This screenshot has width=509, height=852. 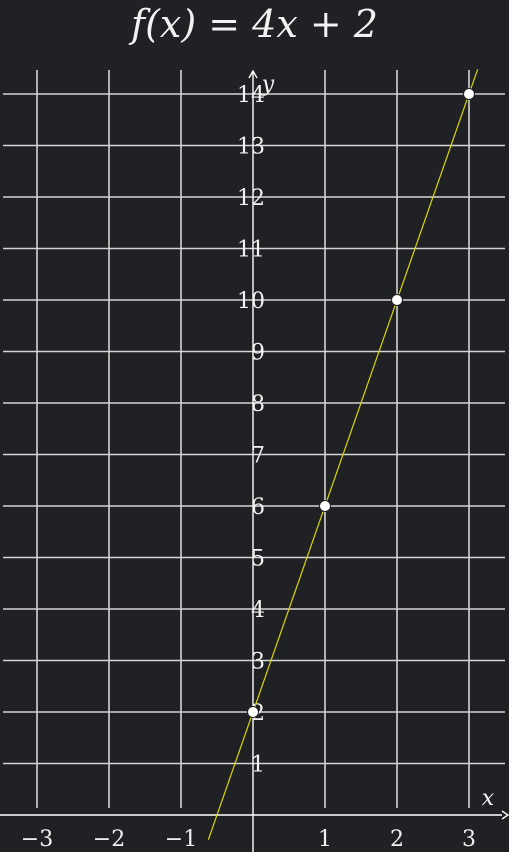 I want to click on x-tick-label: 1, so click(x=325, y=839).